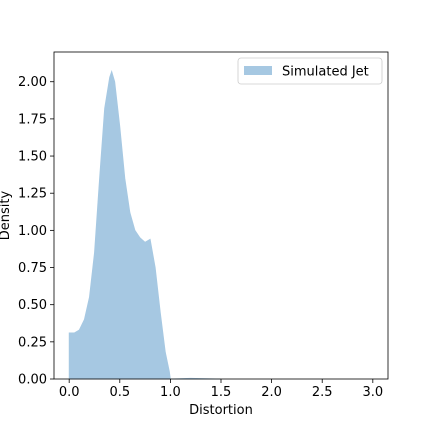  I want to click on y-tick-label: 1.50, so click(32, 157).